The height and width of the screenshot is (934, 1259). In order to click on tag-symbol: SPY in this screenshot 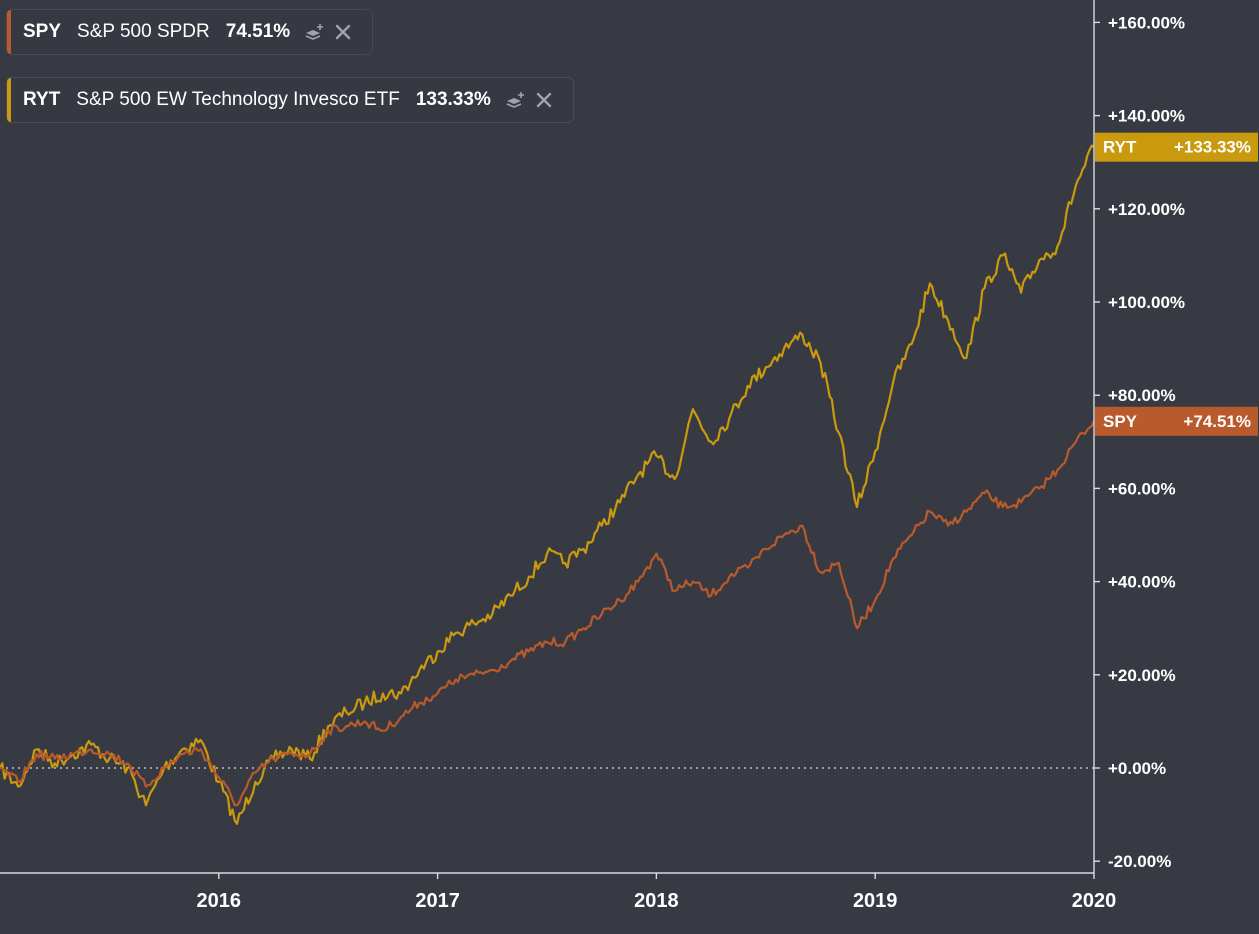, I will do `click(1120, 421)`.